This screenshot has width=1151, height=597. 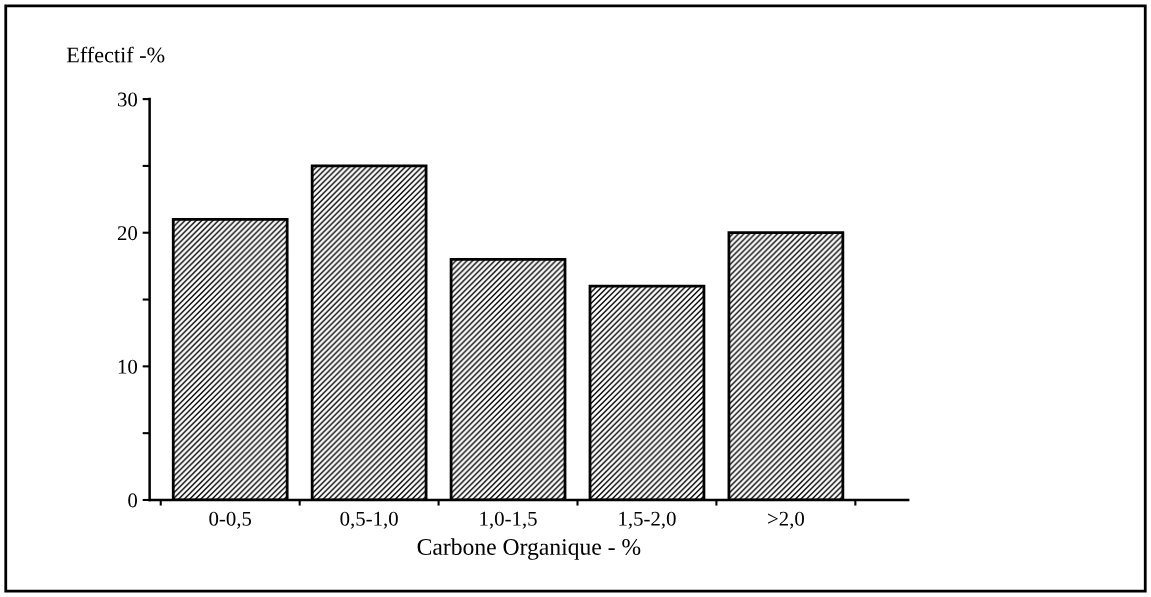 I want to click on x-tick-label: 1,5-2,0, so click(x=647, y=520).